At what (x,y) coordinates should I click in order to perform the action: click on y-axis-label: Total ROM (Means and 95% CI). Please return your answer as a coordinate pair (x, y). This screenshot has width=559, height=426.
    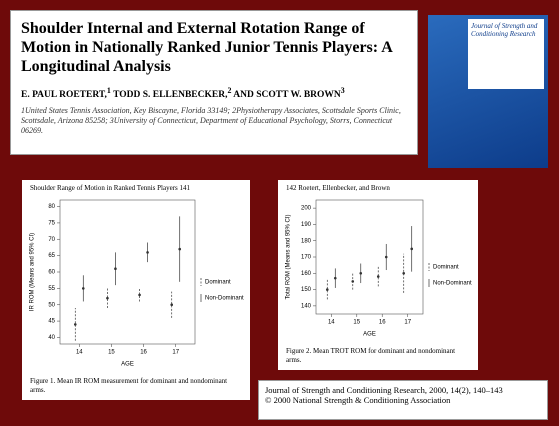
    Looking at the image, I should click on (289, 256).